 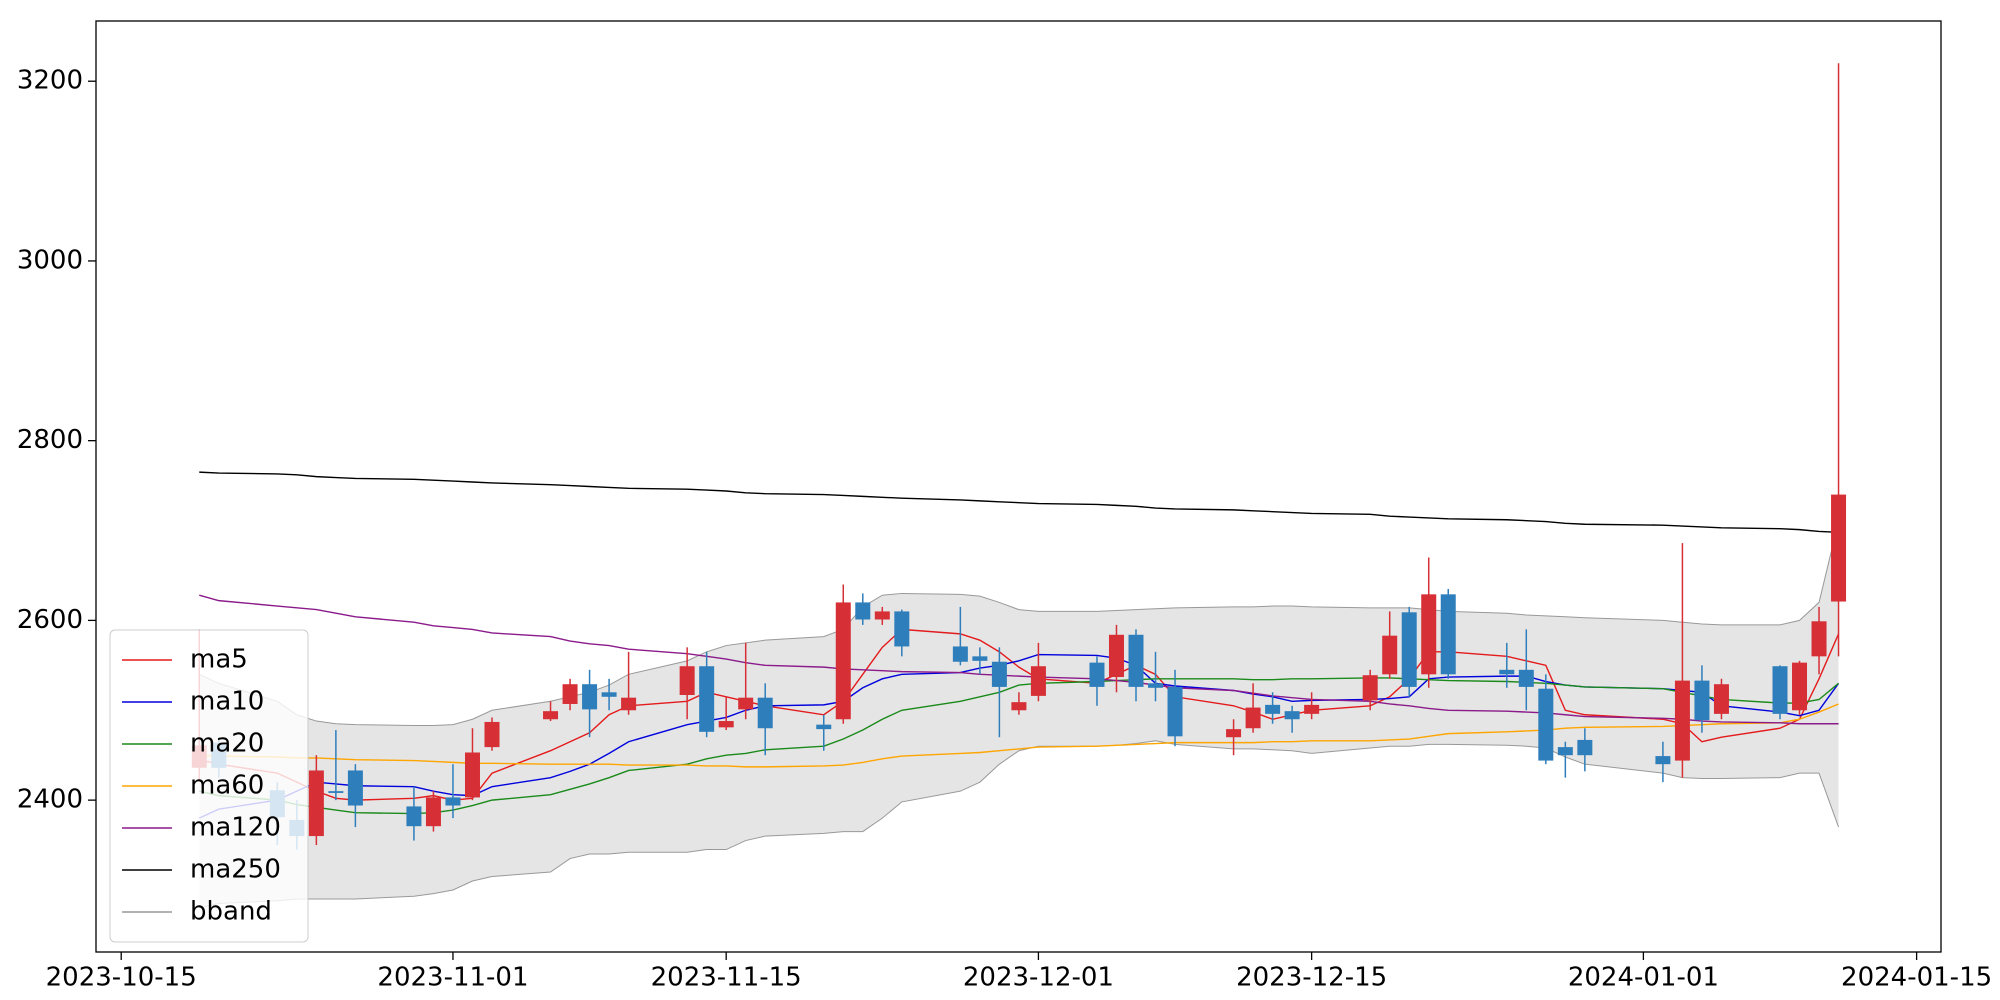 What do you see at coordinates (50, 800) in the screenshot?
I see `y-tick-label: 2400` at bounding box center [50, 800].